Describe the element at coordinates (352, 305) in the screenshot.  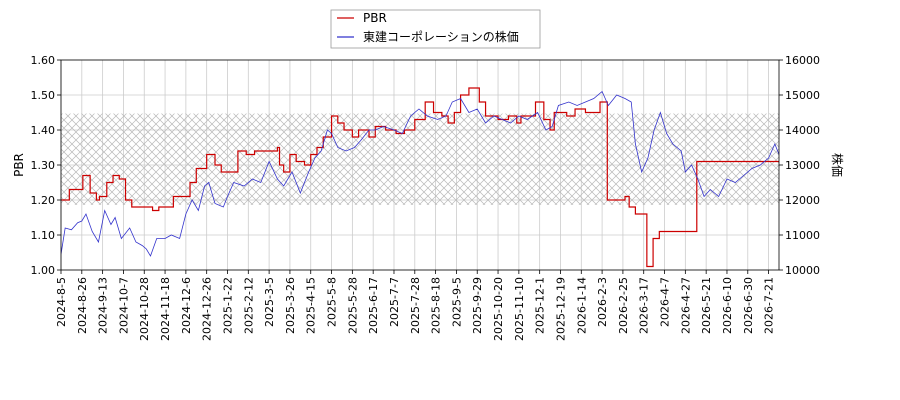
I see `x-tick-label: 2025-5-28` at that location.